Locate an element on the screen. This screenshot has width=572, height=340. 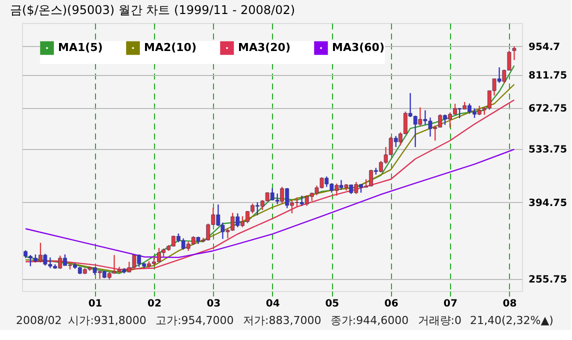
chart-title: 금($/온스)(95003) 월간 차트 (1999/11 - 2008/02) is located at coordinates (153, 10).